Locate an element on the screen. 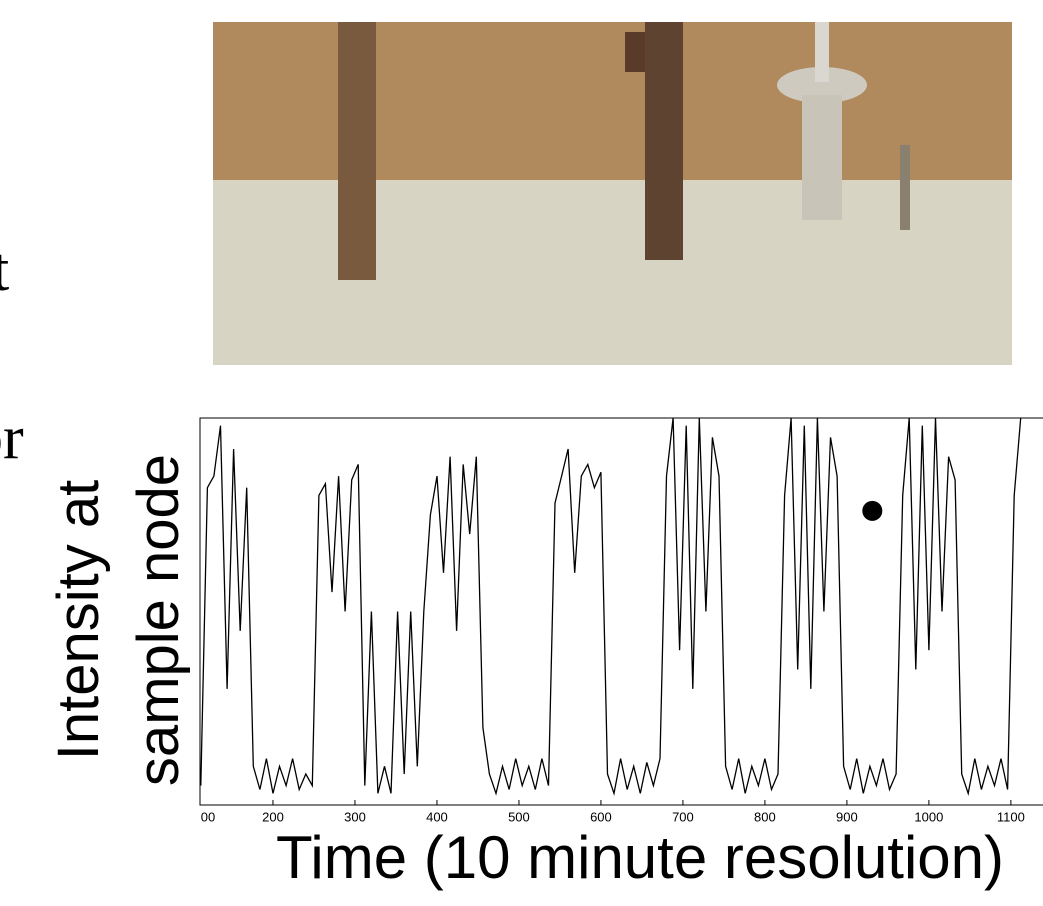  x-tick-label: 200 is located at coordinates (273, 816).